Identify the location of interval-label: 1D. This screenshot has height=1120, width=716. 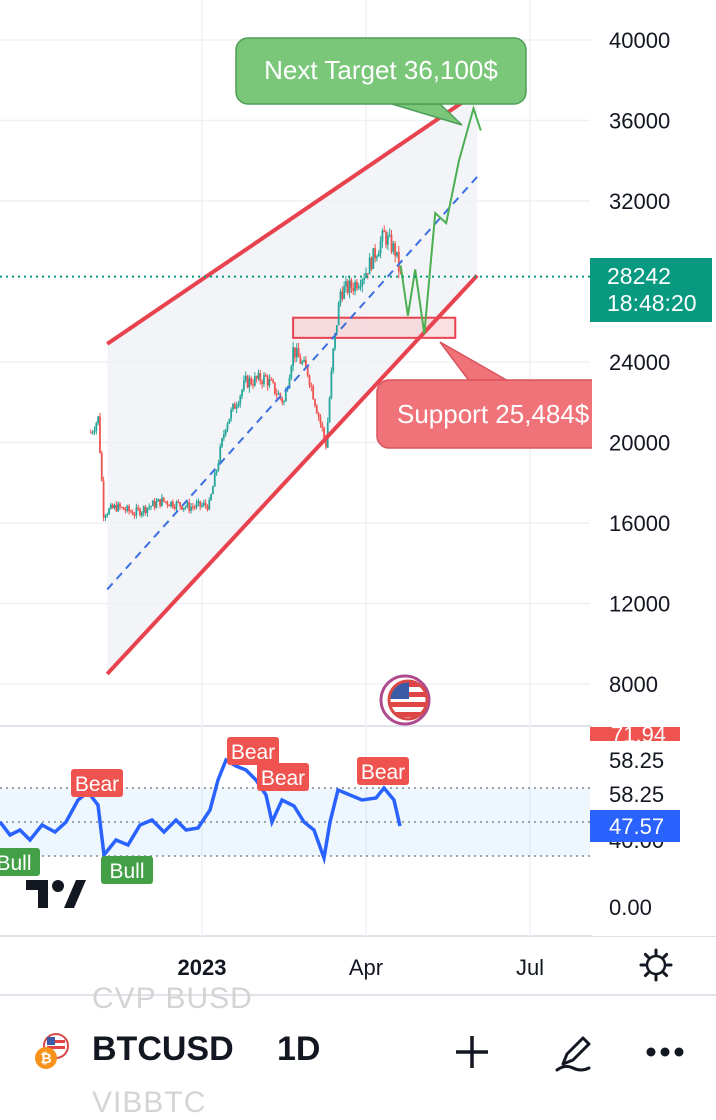
(299, 1049).